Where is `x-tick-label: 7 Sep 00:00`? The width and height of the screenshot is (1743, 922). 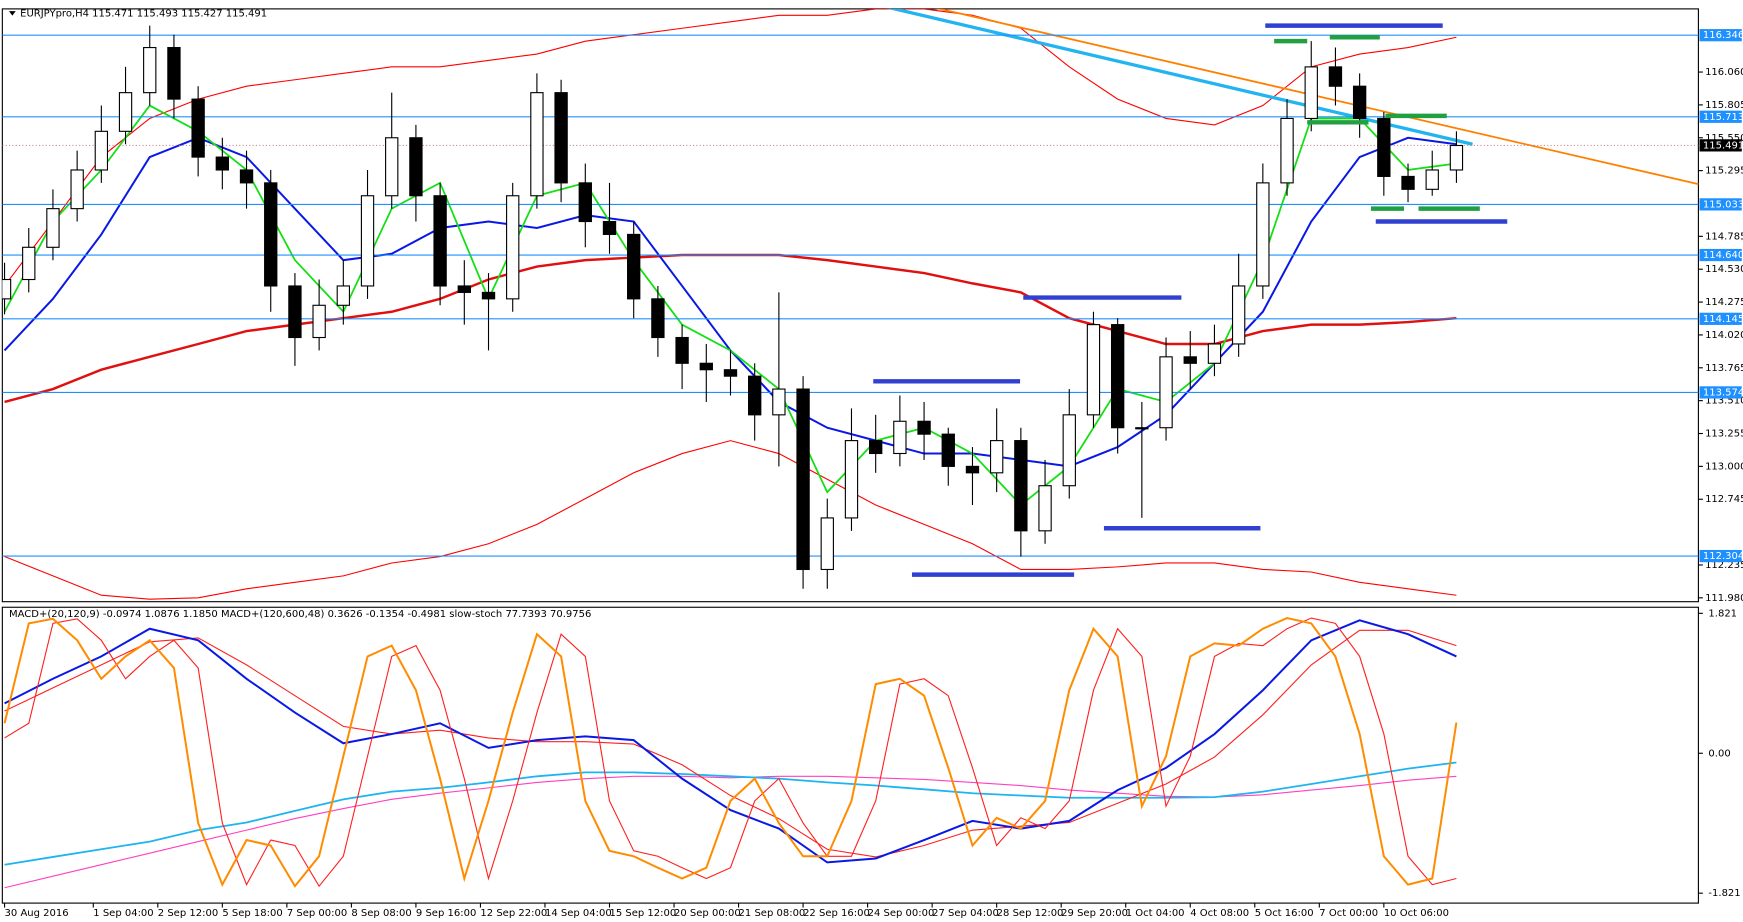
x-tick-label: 7 Sep 00:00 is located at coordinates (317, 913).